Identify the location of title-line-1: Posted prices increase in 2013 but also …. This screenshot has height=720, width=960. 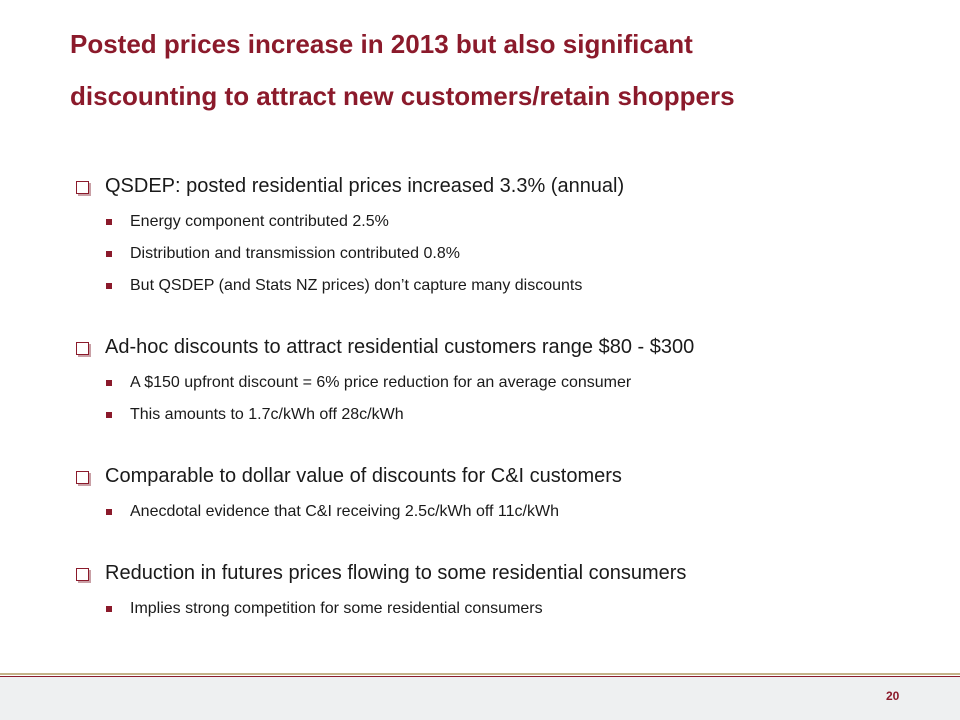
(381, 44).